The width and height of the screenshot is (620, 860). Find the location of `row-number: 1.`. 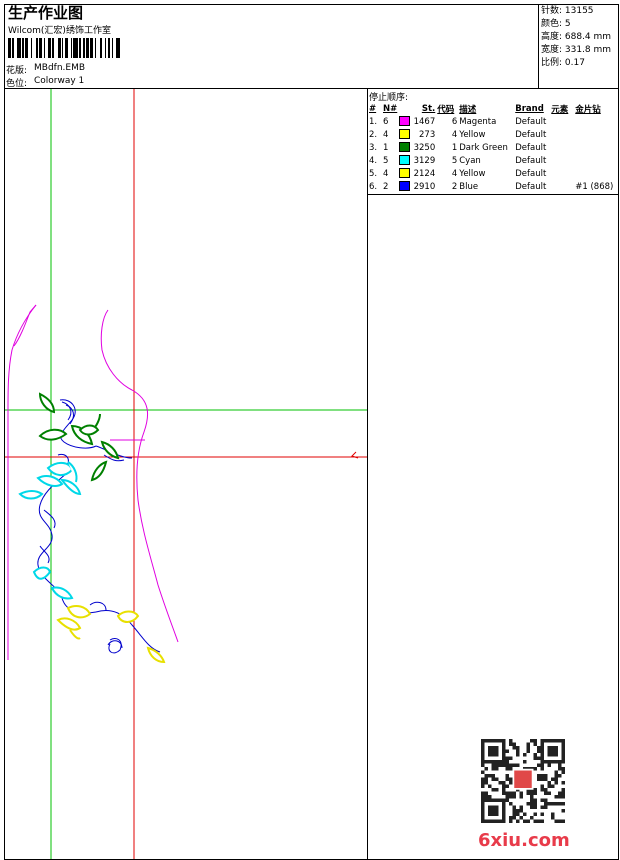

row-number: 1. is located at coordinates (373, 121).